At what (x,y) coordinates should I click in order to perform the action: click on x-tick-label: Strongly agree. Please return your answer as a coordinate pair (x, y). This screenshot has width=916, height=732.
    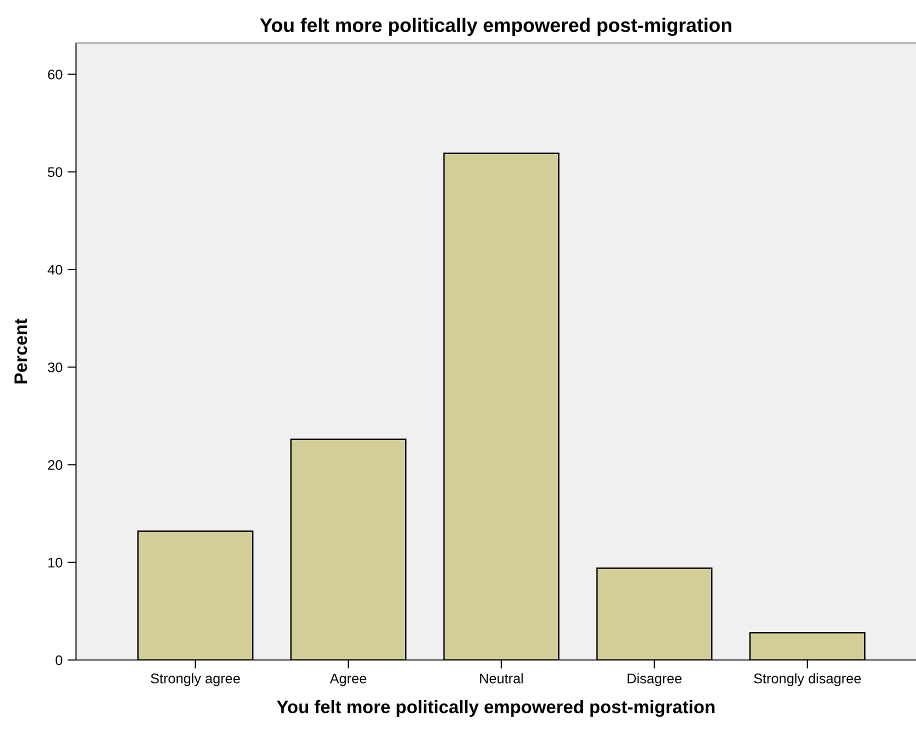
    Looking at the image, I should click on (195, 679).